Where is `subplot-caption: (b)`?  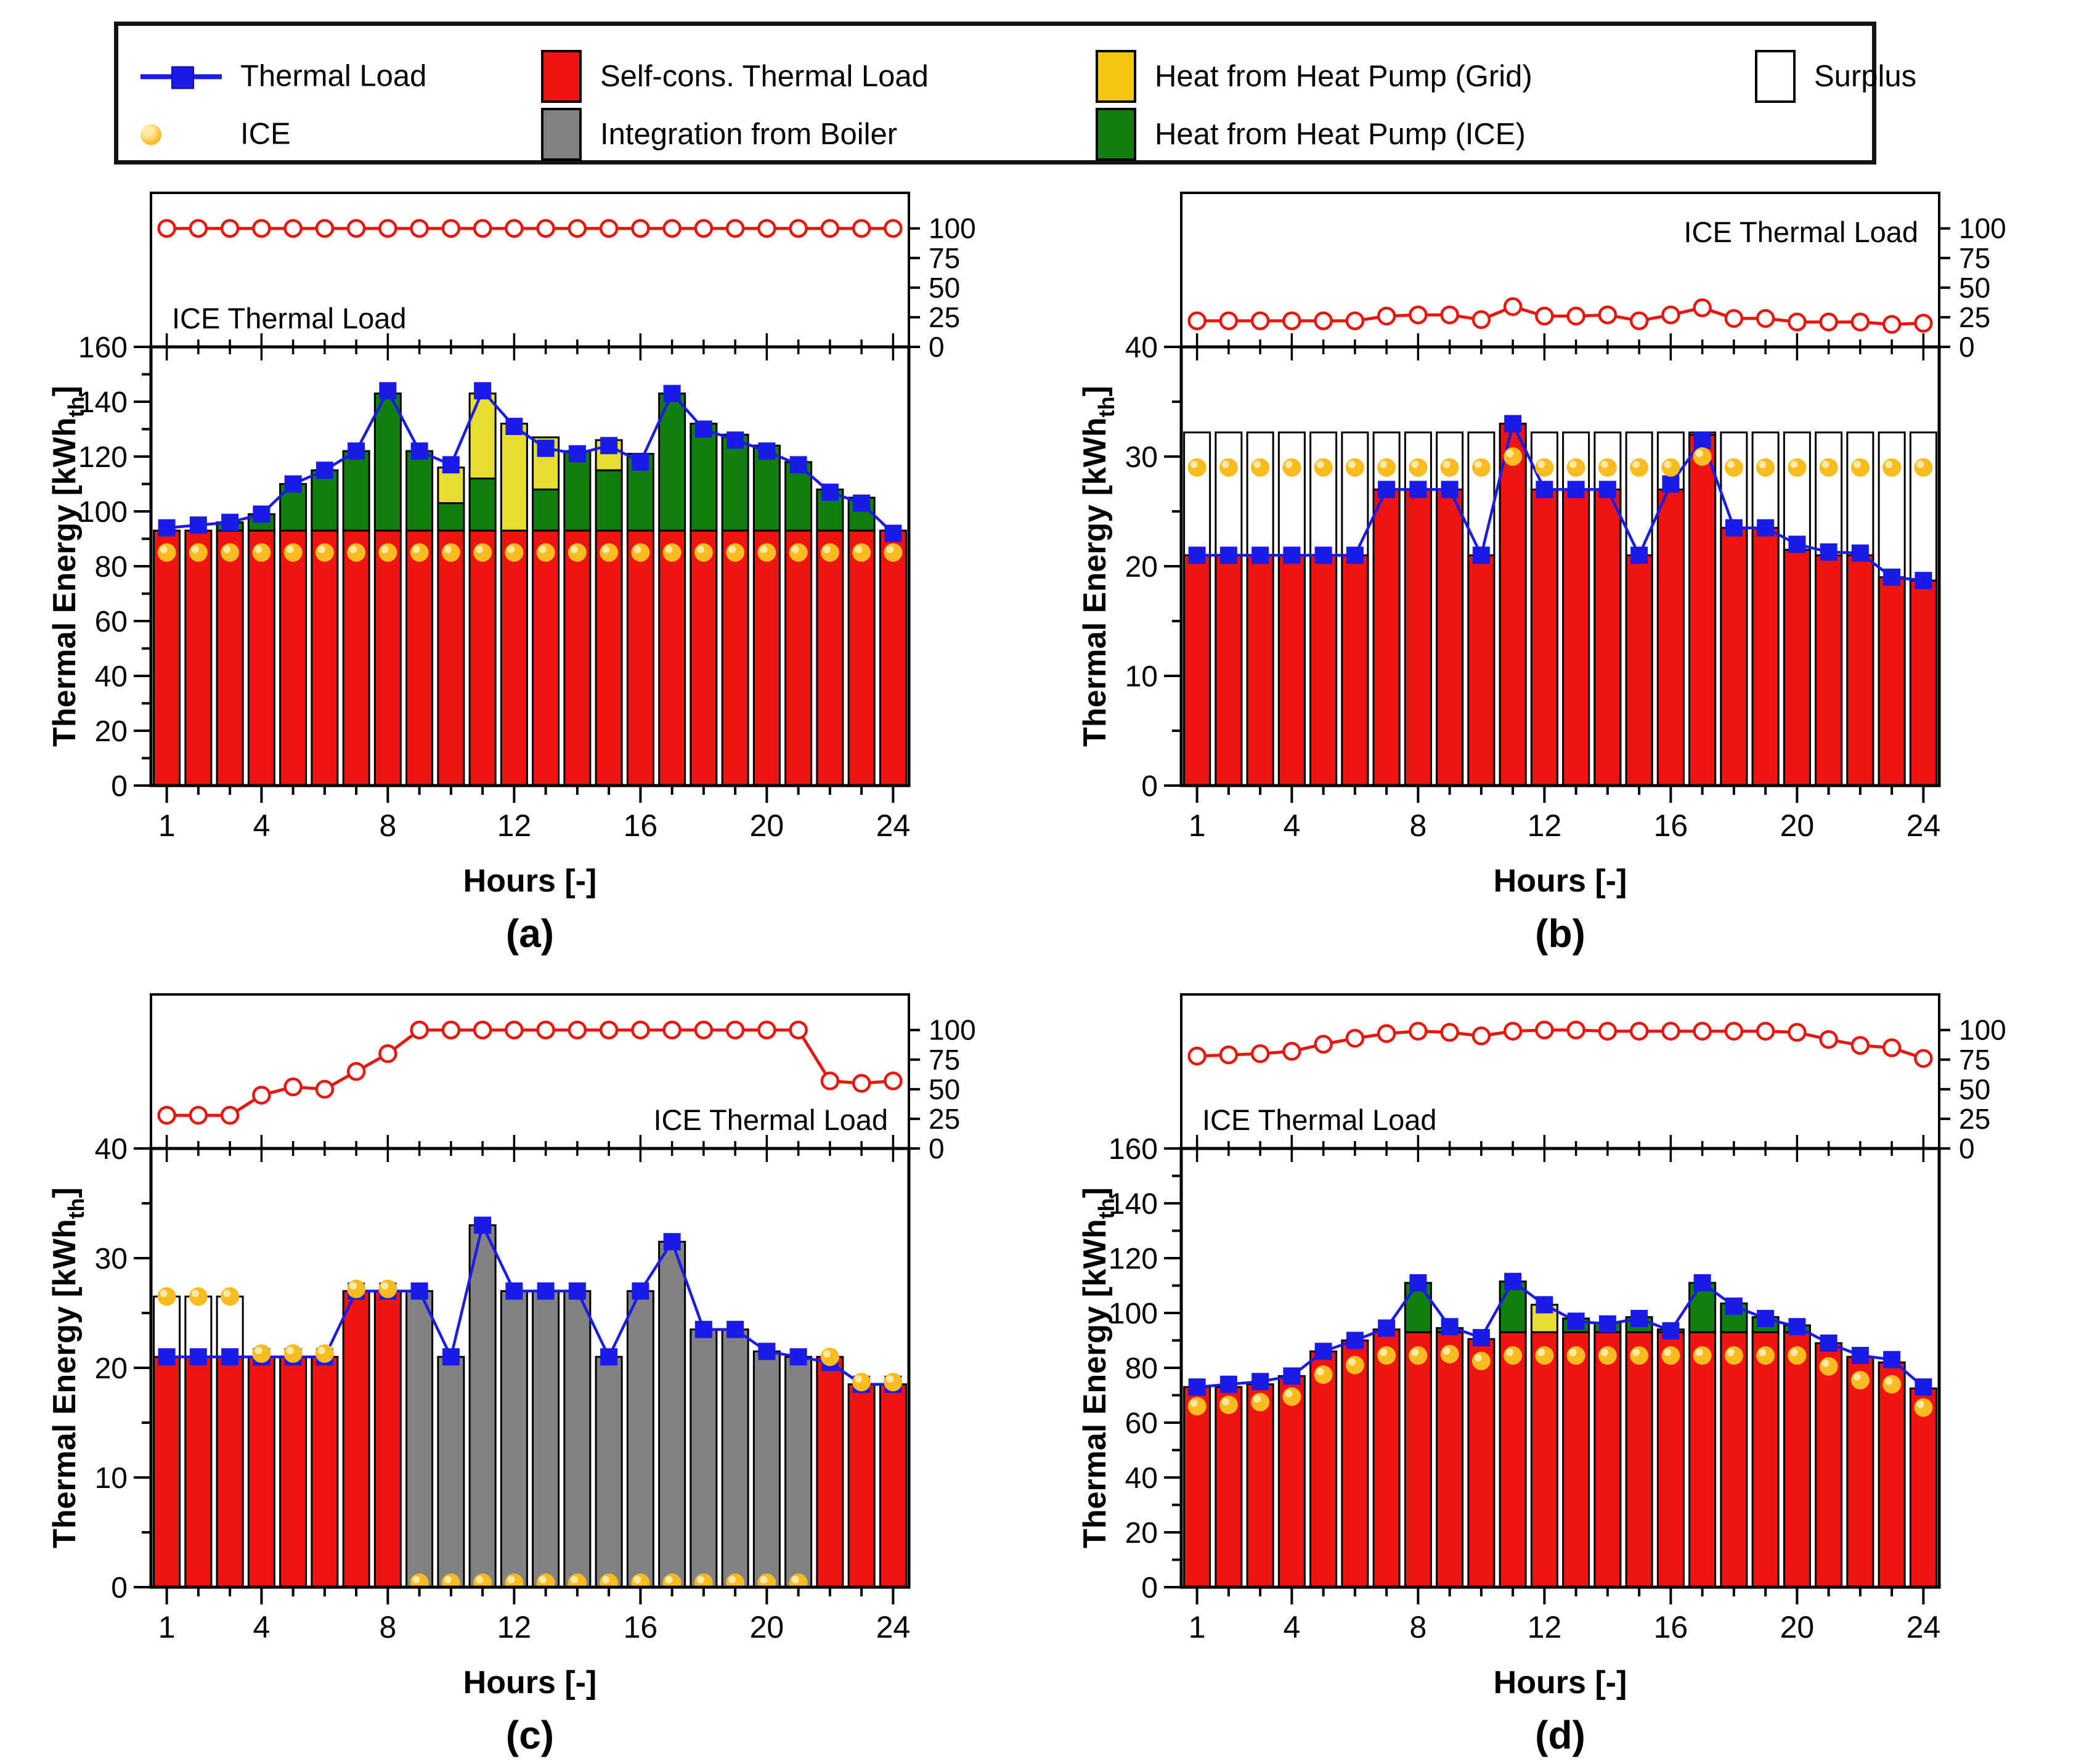
subplot-caption: (b) is located at coordinates (1560, 933).